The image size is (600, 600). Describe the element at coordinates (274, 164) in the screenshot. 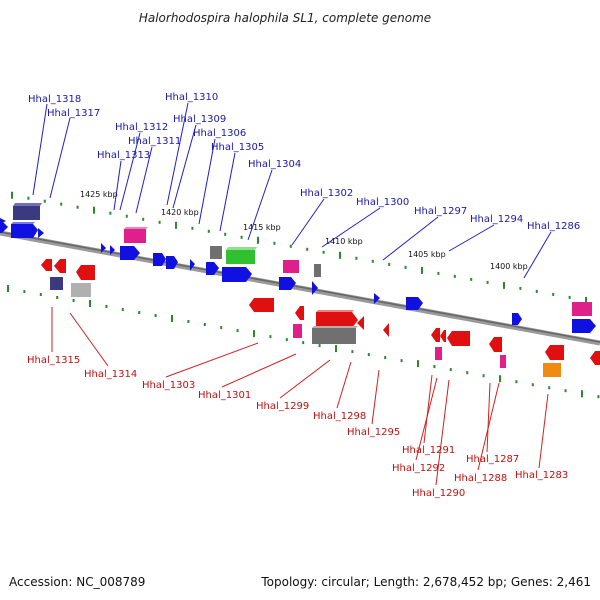

I see `gene-label: Hhal_1304` at that location.